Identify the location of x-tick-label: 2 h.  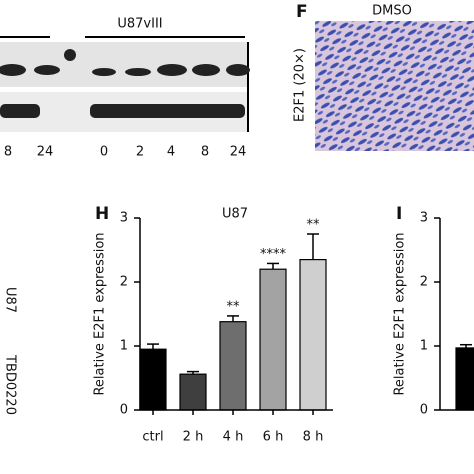
(193, 437).